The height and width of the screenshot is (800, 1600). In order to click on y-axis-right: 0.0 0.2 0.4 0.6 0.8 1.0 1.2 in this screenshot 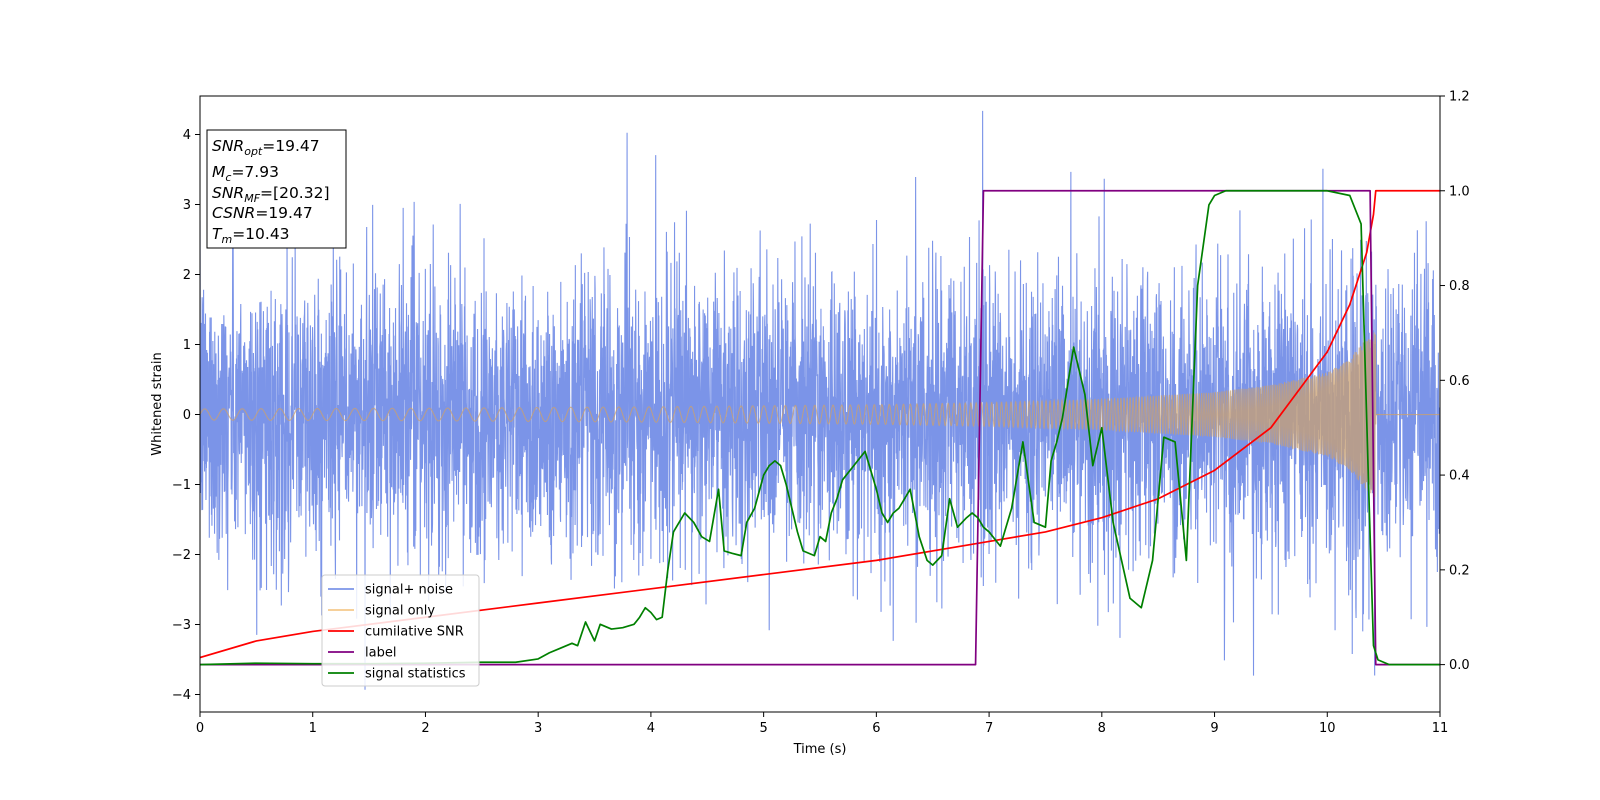, I will do `click(1455, 381)`.